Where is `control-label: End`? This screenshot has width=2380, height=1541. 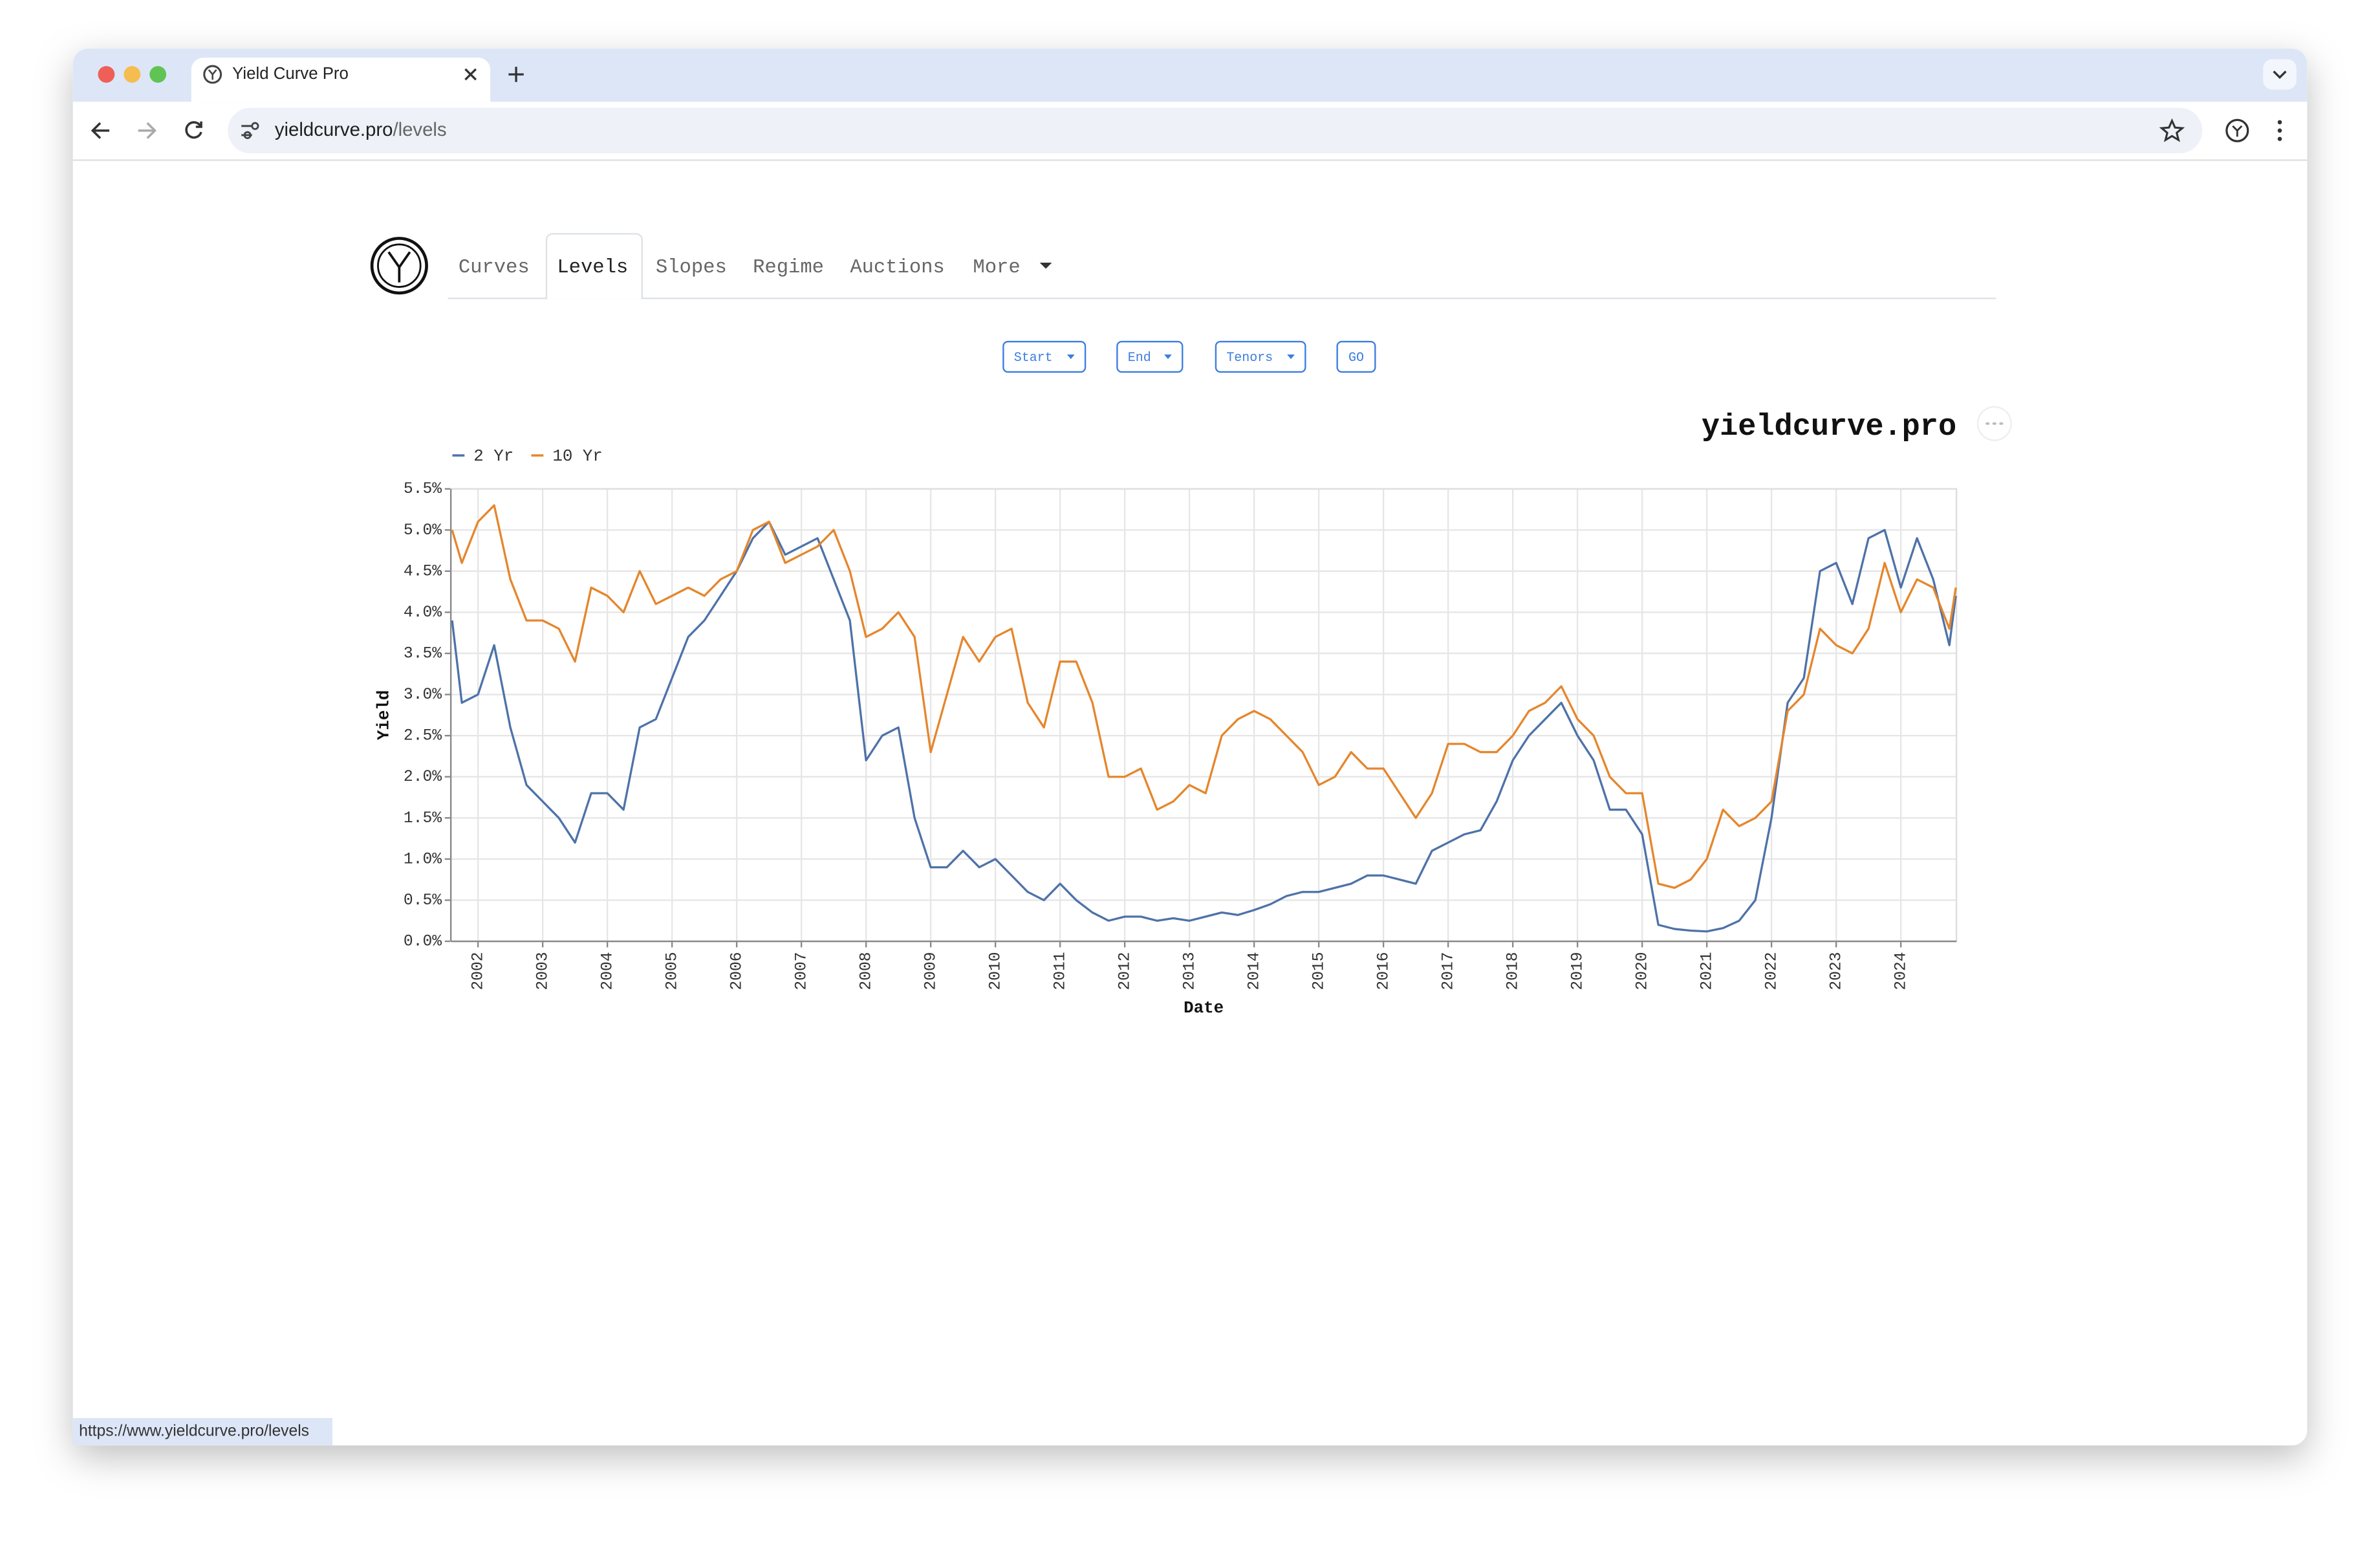
control-label: End is located at coordinates (1139, 357).